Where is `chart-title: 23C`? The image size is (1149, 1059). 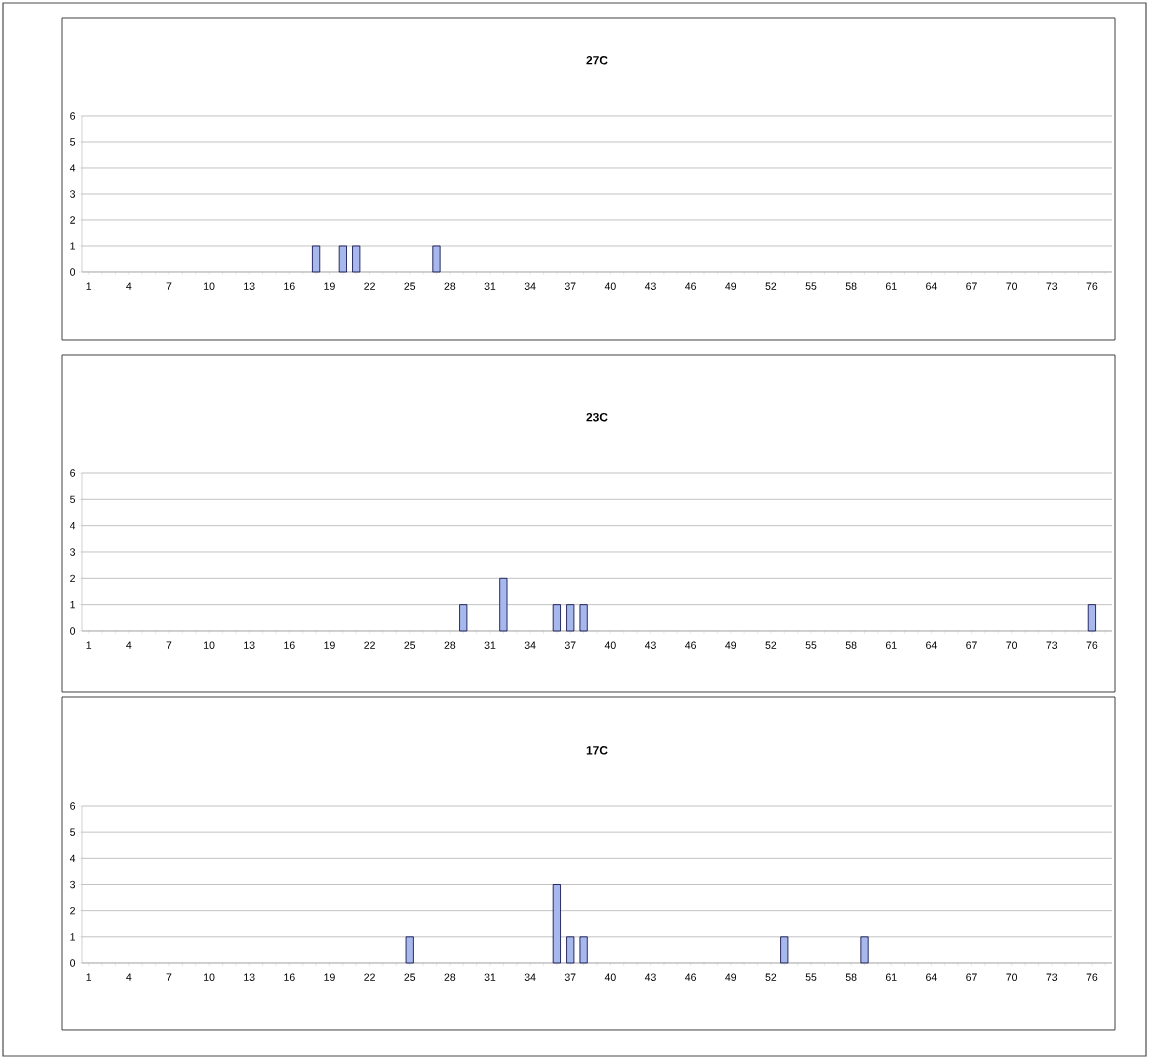 chart-title: 23C is located at coordinates (597, 417).